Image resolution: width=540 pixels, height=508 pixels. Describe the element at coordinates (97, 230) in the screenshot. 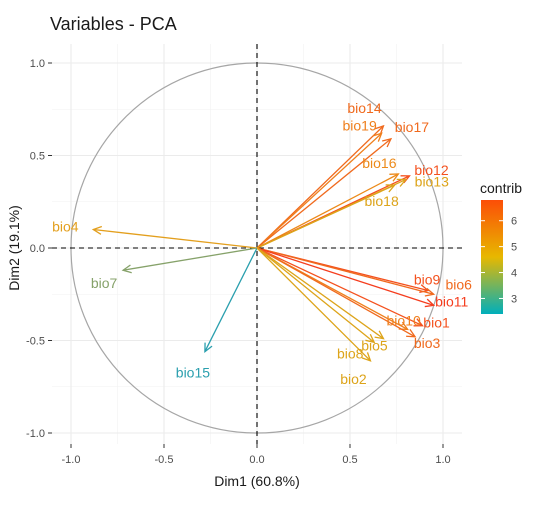

I see `arrowhead-bio4` at that location.